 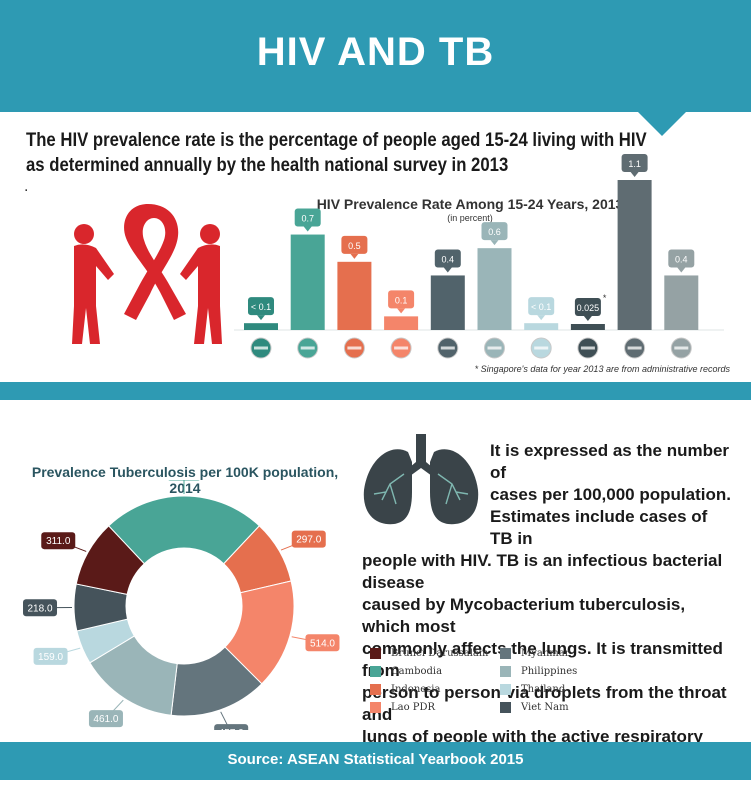 I want to click on hiv-data-label: 0.1, so click(x=401, y=300).